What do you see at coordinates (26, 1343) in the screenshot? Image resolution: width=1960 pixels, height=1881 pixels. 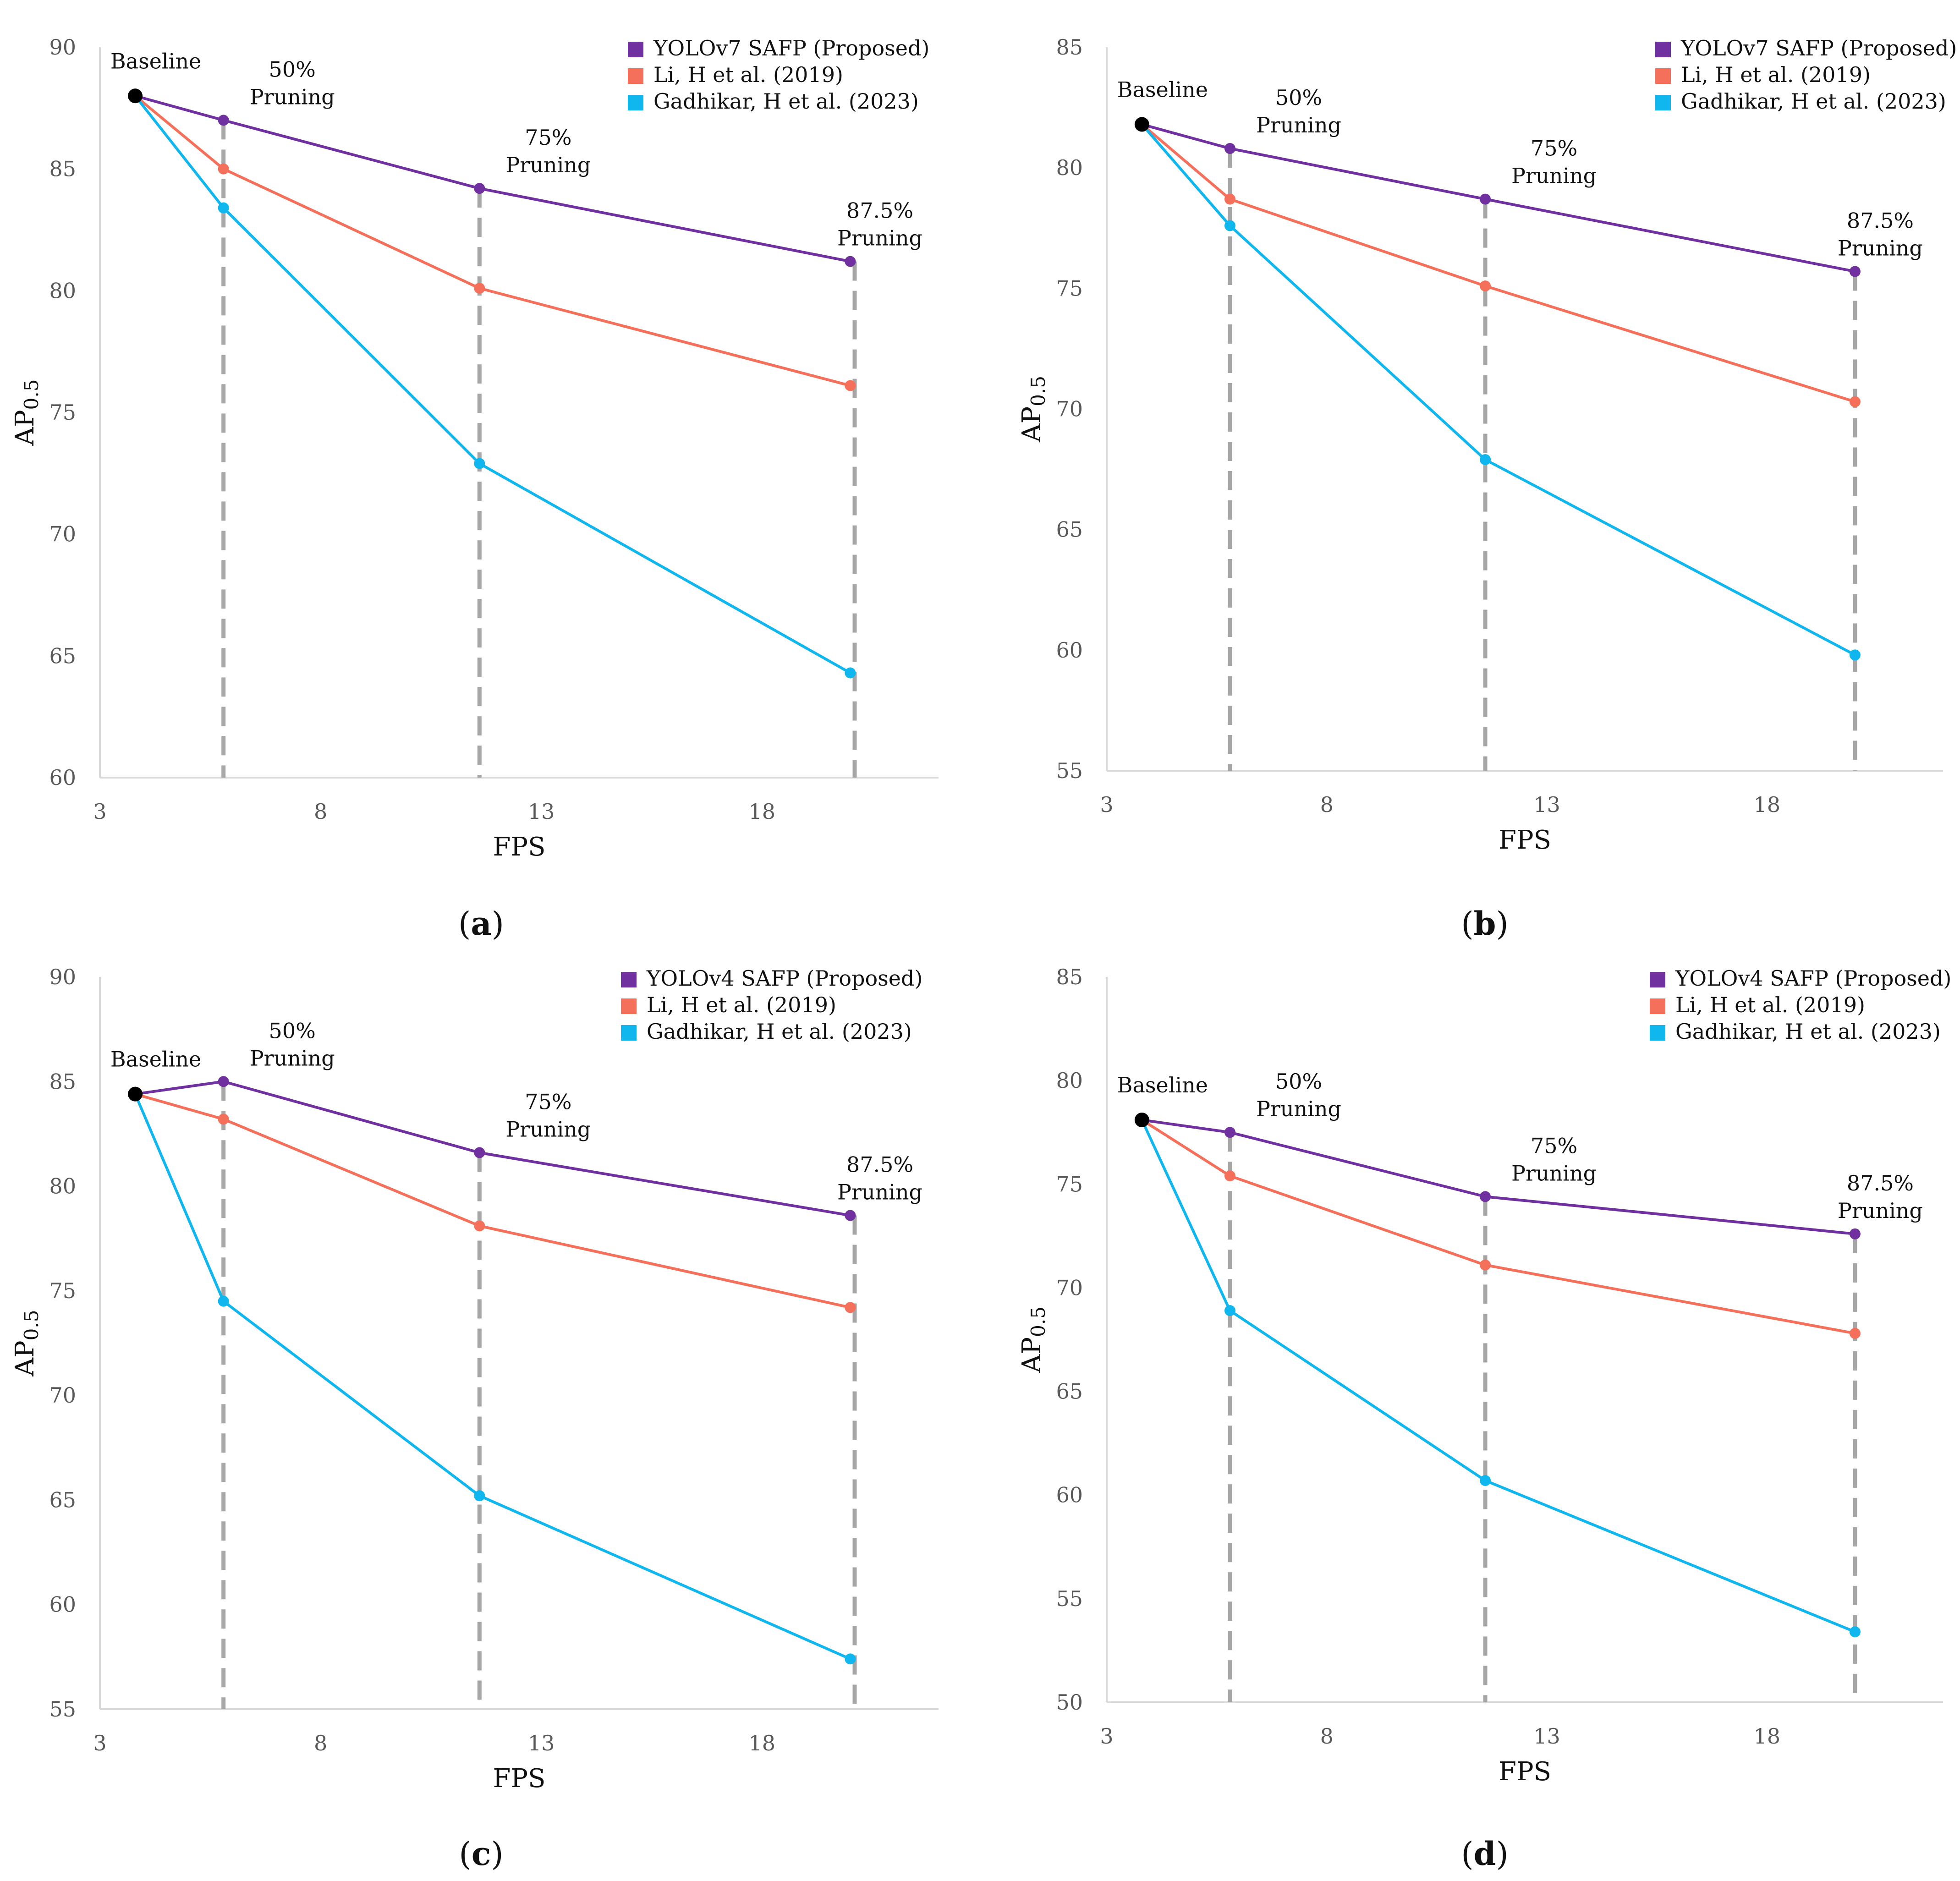 I see `y-axis-label: AP0.5` at bounding box center [26, 1343].